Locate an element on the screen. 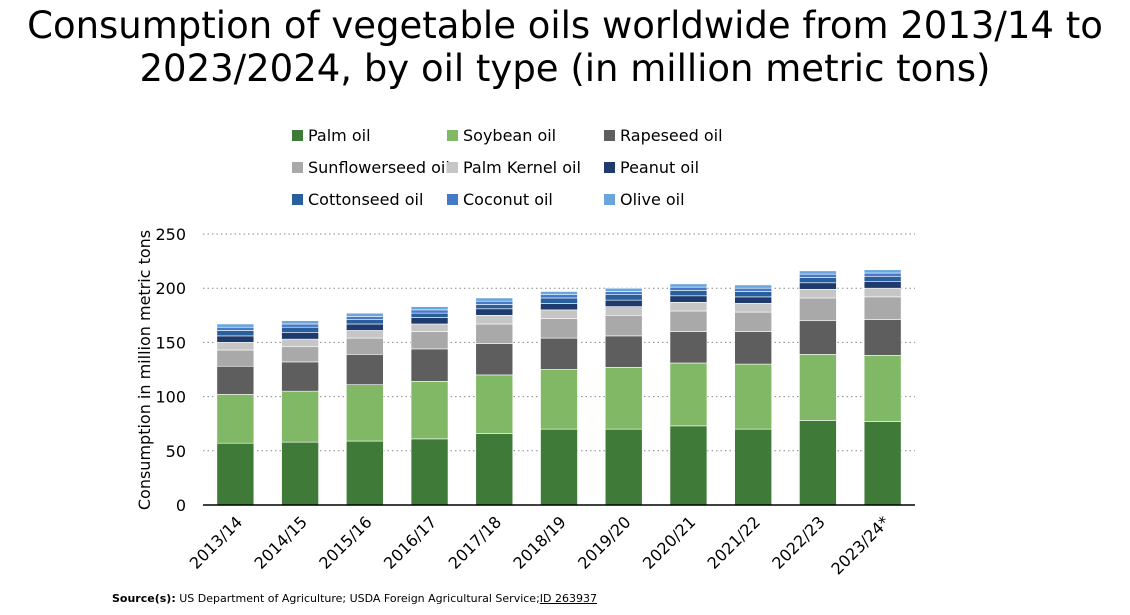 The image size is (1130, 615). source-prefix: Source(s): is located at coordinates (144, 598).